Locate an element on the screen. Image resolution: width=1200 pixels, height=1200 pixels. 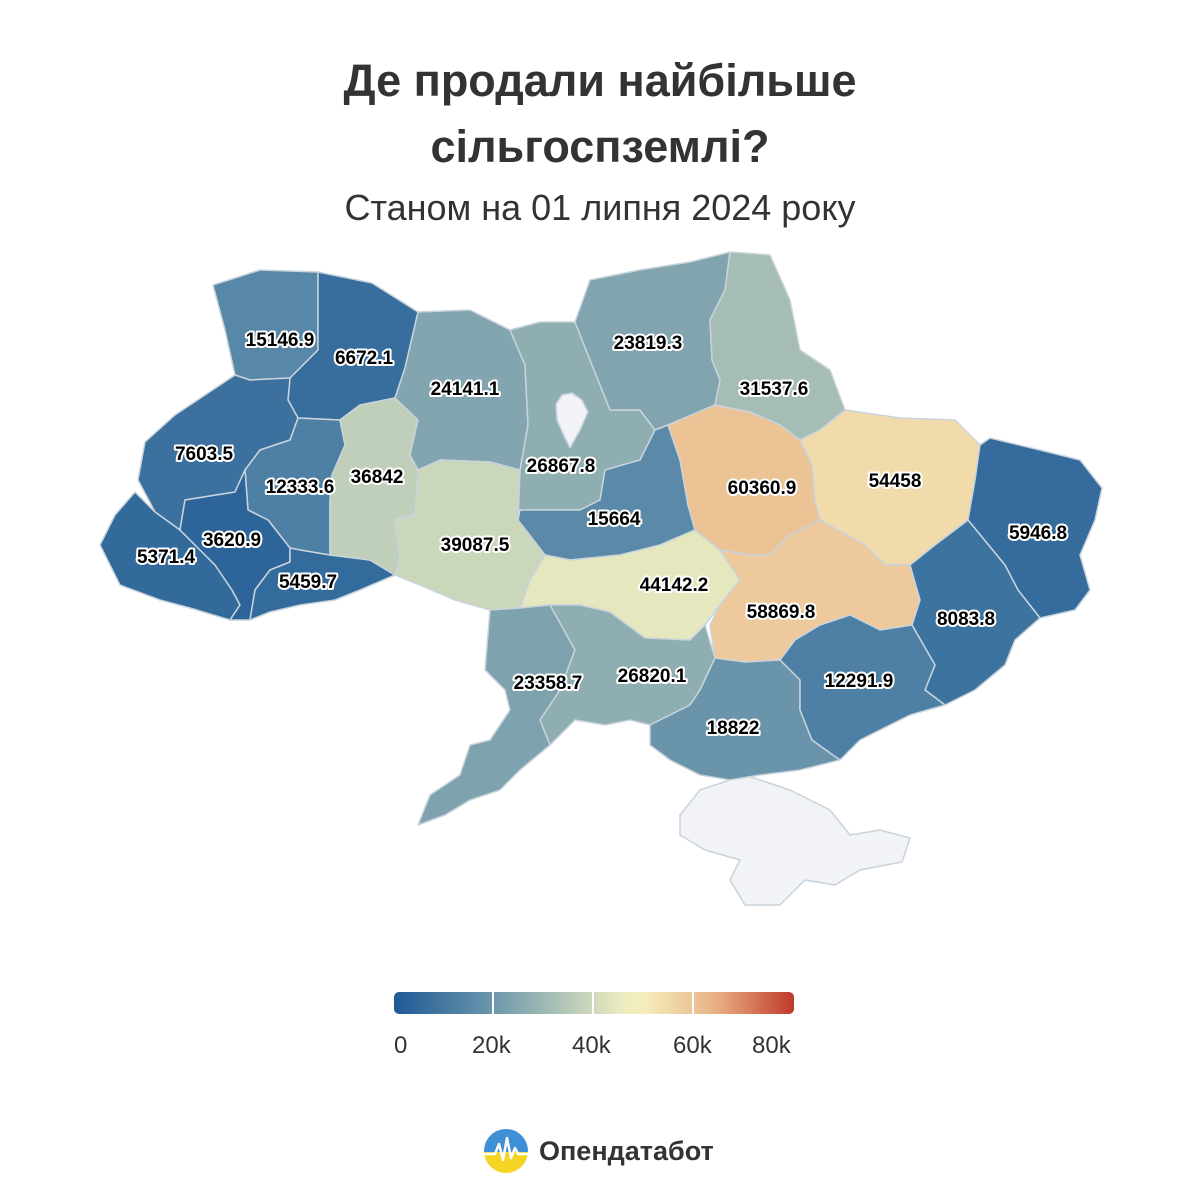
label-chernivtsi: 5459.7 is located at coordinates (308, 582).